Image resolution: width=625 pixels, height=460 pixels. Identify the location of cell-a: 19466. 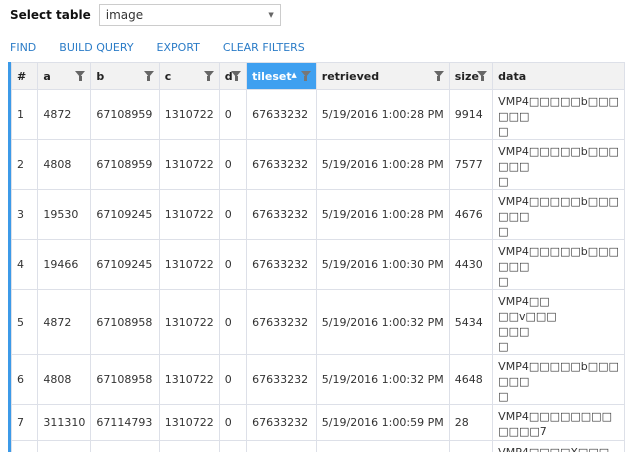
(64, 264).